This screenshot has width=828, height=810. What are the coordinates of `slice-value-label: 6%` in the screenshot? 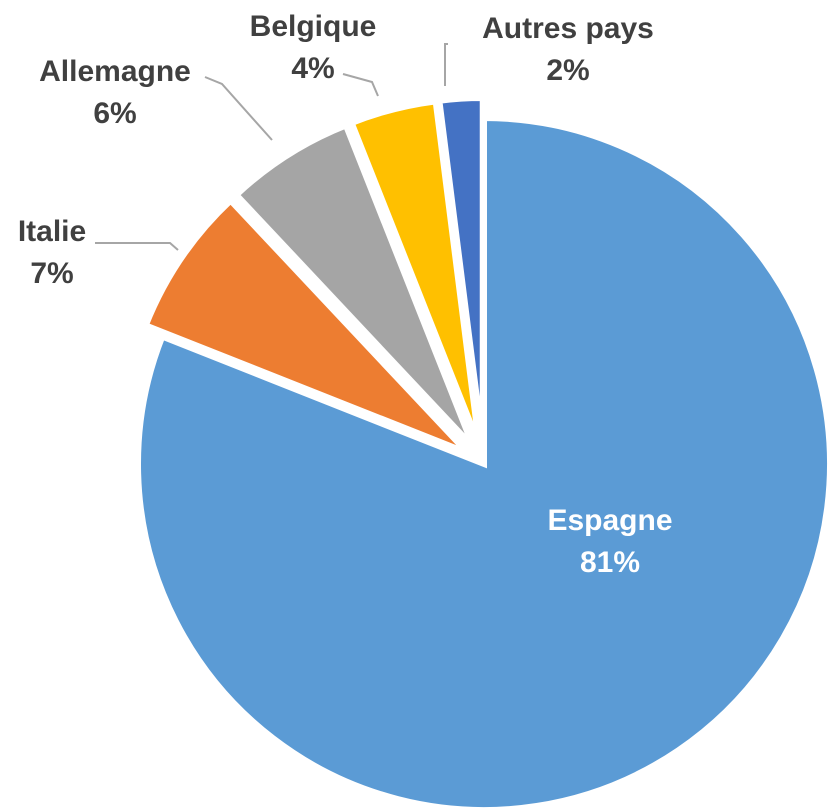 It's located at (114, 113).